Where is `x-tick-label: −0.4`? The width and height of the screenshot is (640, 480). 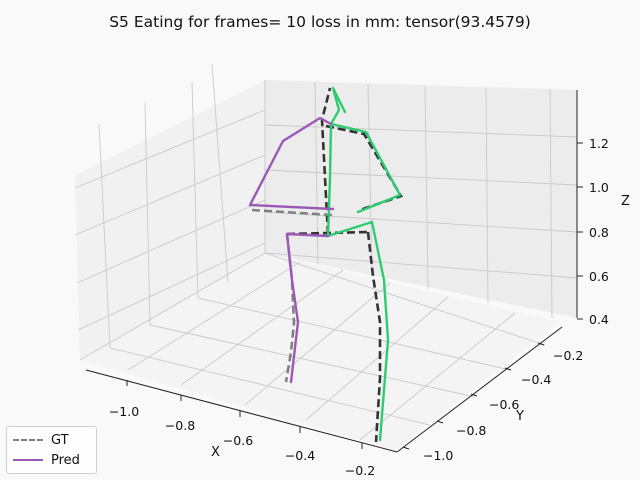 x-tick-label: −0.4 is located at coordinates (300, 455).